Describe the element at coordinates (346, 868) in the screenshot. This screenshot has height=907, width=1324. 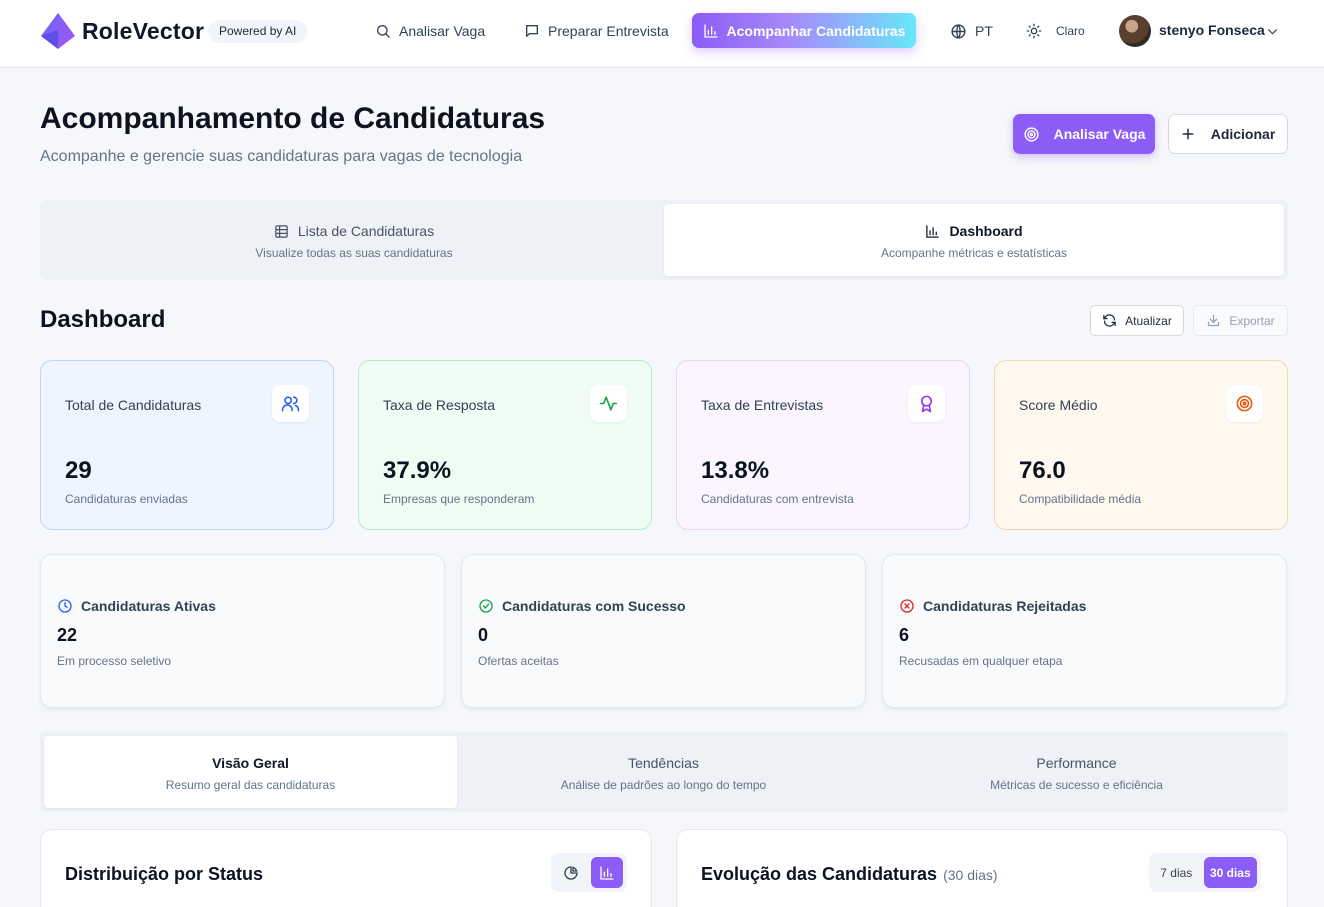
I see `status-distribution-panel: Distribuição por Status` at that location.